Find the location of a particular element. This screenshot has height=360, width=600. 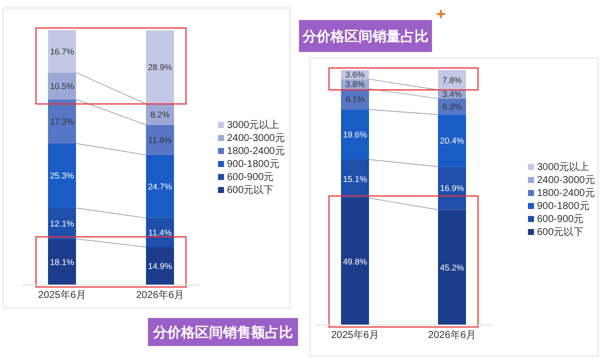

data-label: 8.1% is located at coordinates (355, 99).